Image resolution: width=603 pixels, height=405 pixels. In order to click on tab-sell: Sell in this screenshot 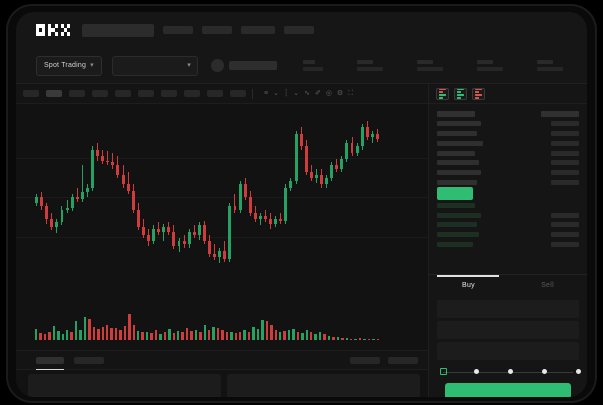, I will do `click(547, 285)`.